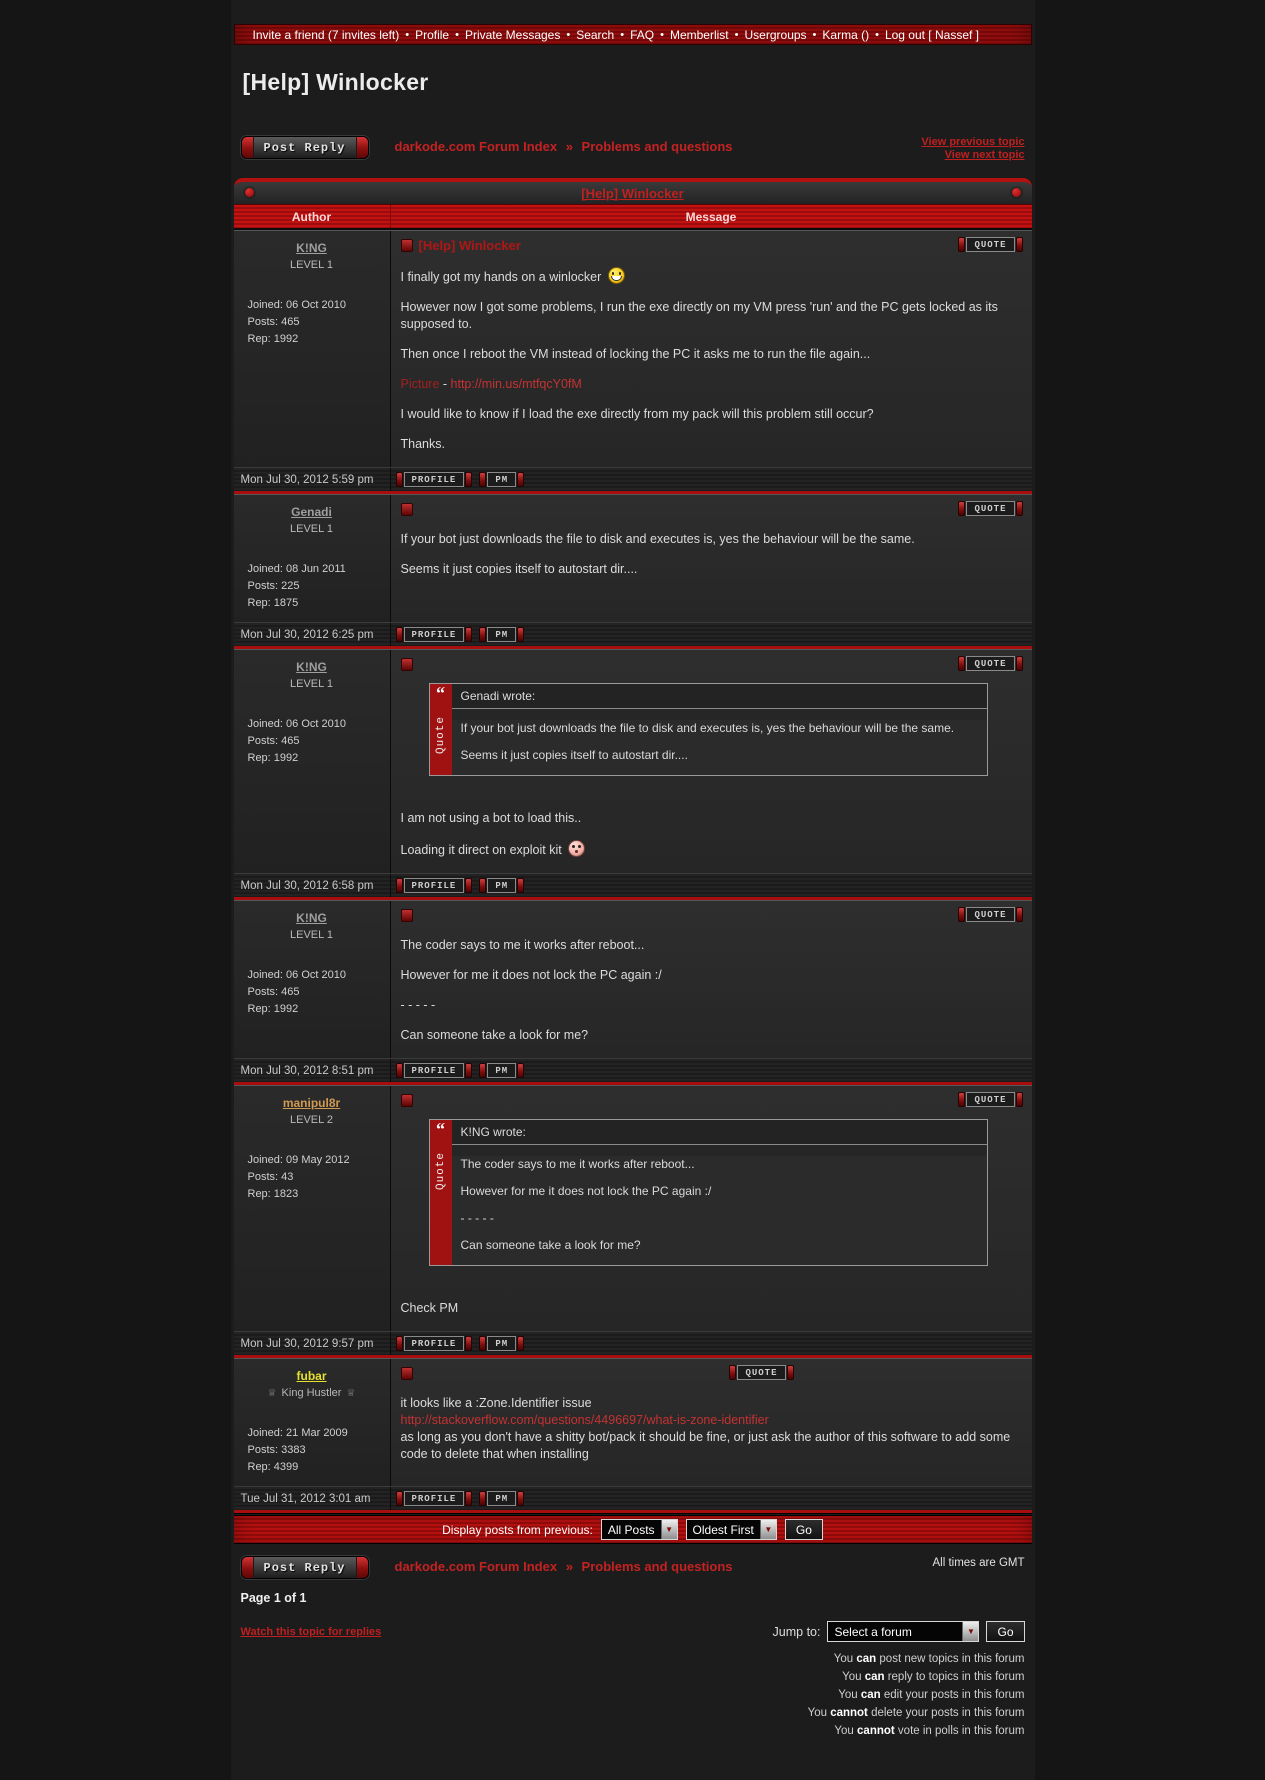  Describe the element at coordinates (326, 34) in the screenshot. I see `nav-link-invite-a-friend-invites-left: Invite a friend (7 invites left)` at that location.